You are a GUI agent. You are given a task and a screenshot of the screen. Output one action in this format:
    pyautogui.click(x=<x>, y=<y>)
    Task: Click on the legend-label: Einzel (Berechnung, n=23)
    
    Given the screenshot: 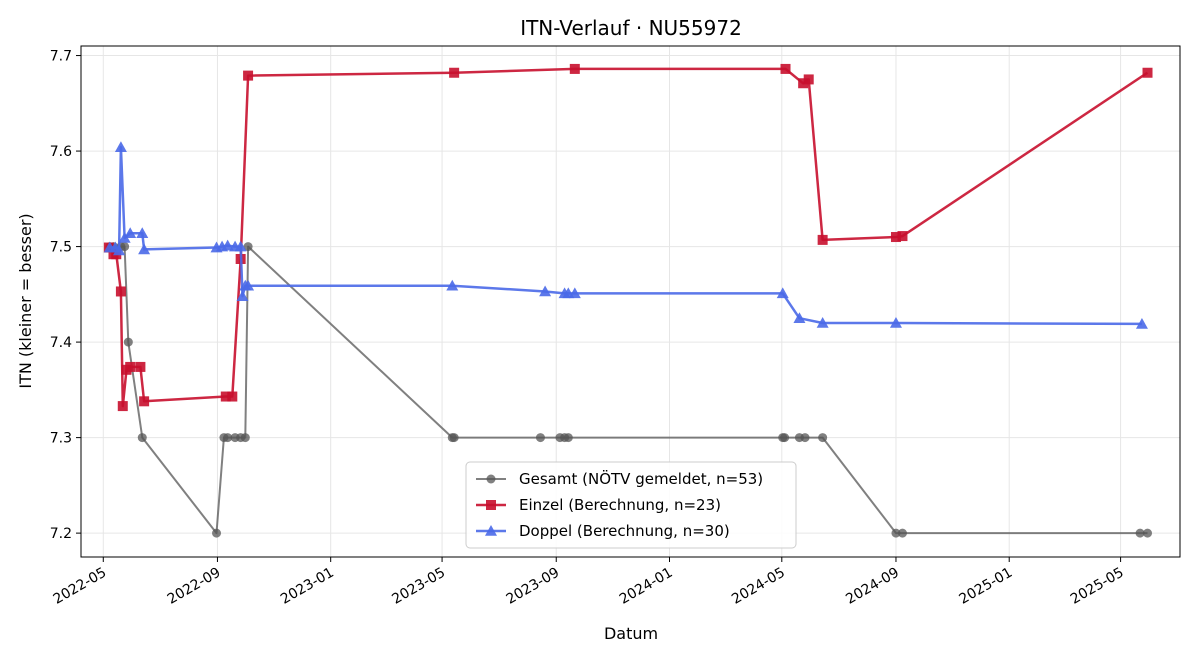 What is the action you would take?
    pyautogui.click(x=620, y=505)
    